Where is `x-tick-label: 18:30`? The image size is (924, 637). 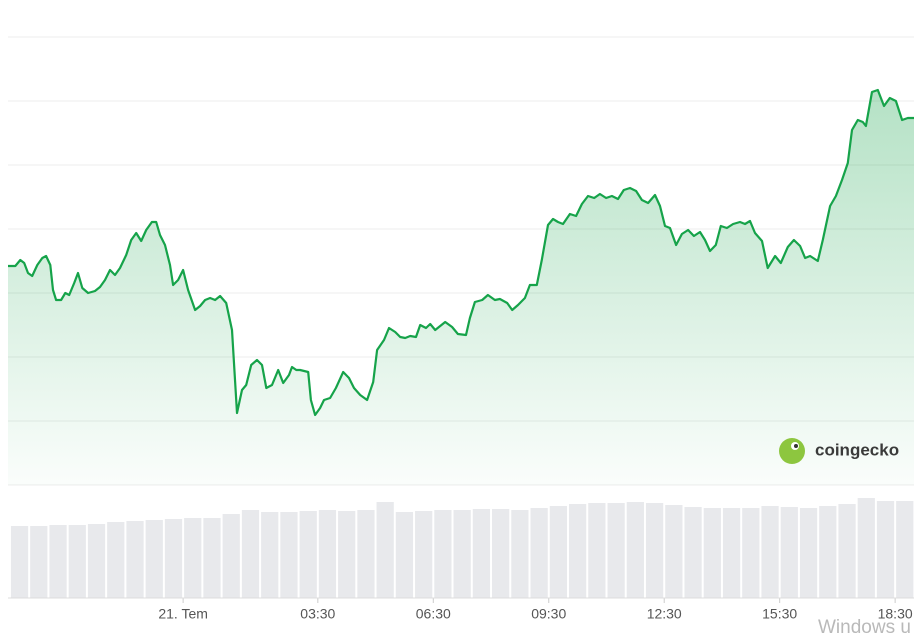
x-tick-label: 18:30 is located at coordinates (895, 614).